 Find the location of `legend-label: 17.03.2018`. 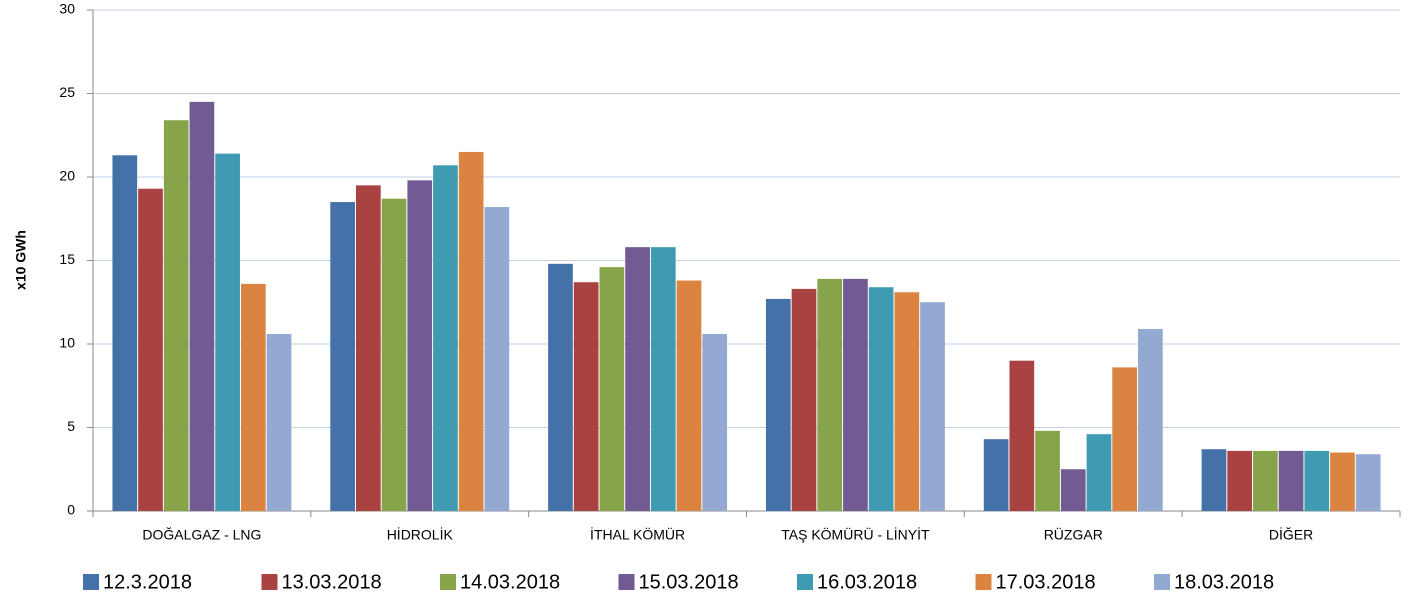

legend-label: 17.03.2018 is located at coordinates (1046, 582).